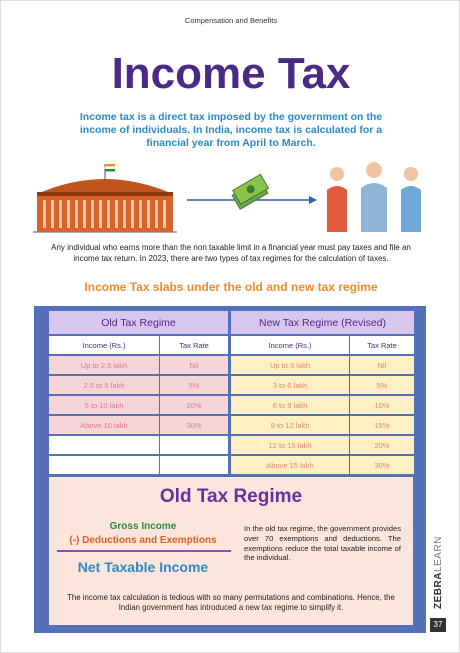  Describe the element at coordinates (143, 526) in the screenshot. I see `formula-gross: Gross Income` at that location.